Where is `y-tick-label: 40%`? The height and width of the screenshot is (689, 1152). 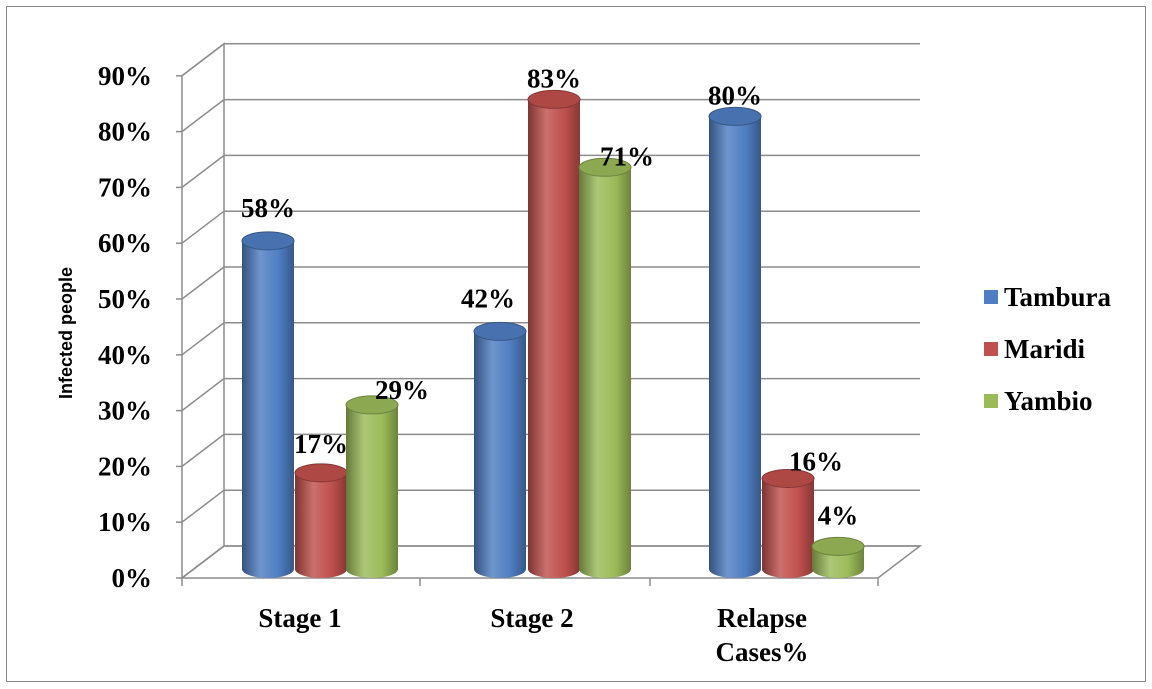
y-tick-label: 40% is located at coordinates (125, 355).